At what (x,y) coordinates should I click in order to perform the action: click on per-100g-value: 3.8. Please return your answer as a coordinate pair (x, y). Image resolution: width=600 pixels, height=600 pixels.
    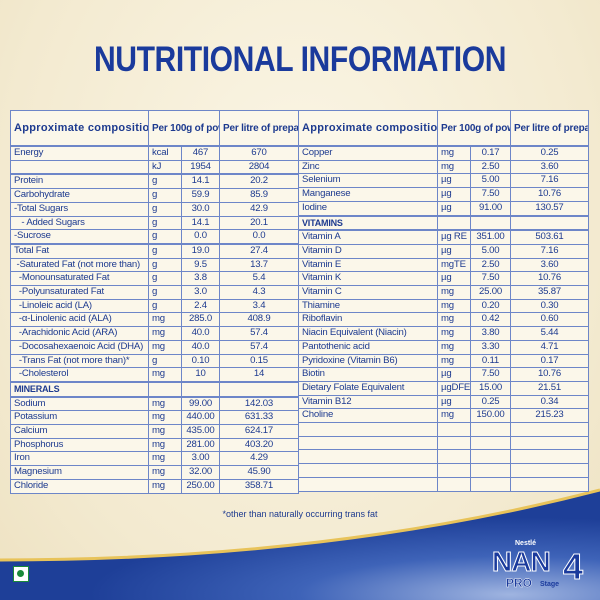
    Looking at the image, I should click on (200, 279).